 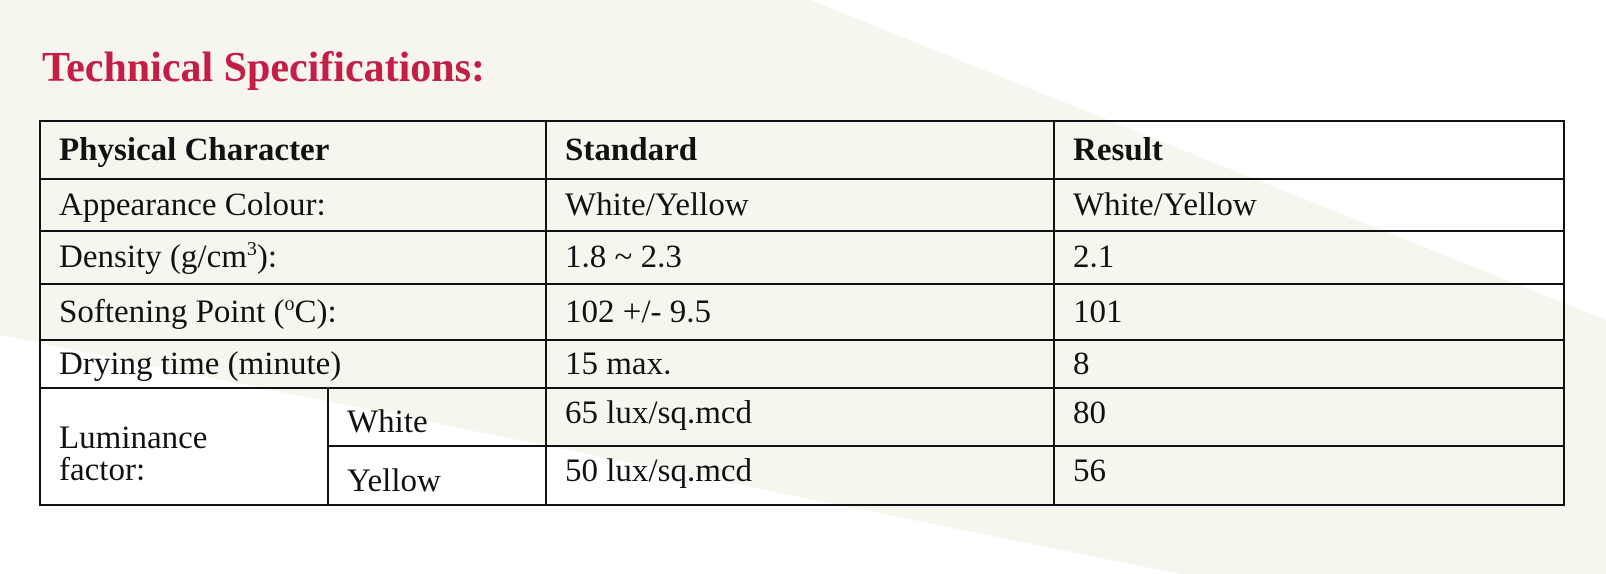 I want to click on row-result: 2.1, so click(x=1309, y=257).